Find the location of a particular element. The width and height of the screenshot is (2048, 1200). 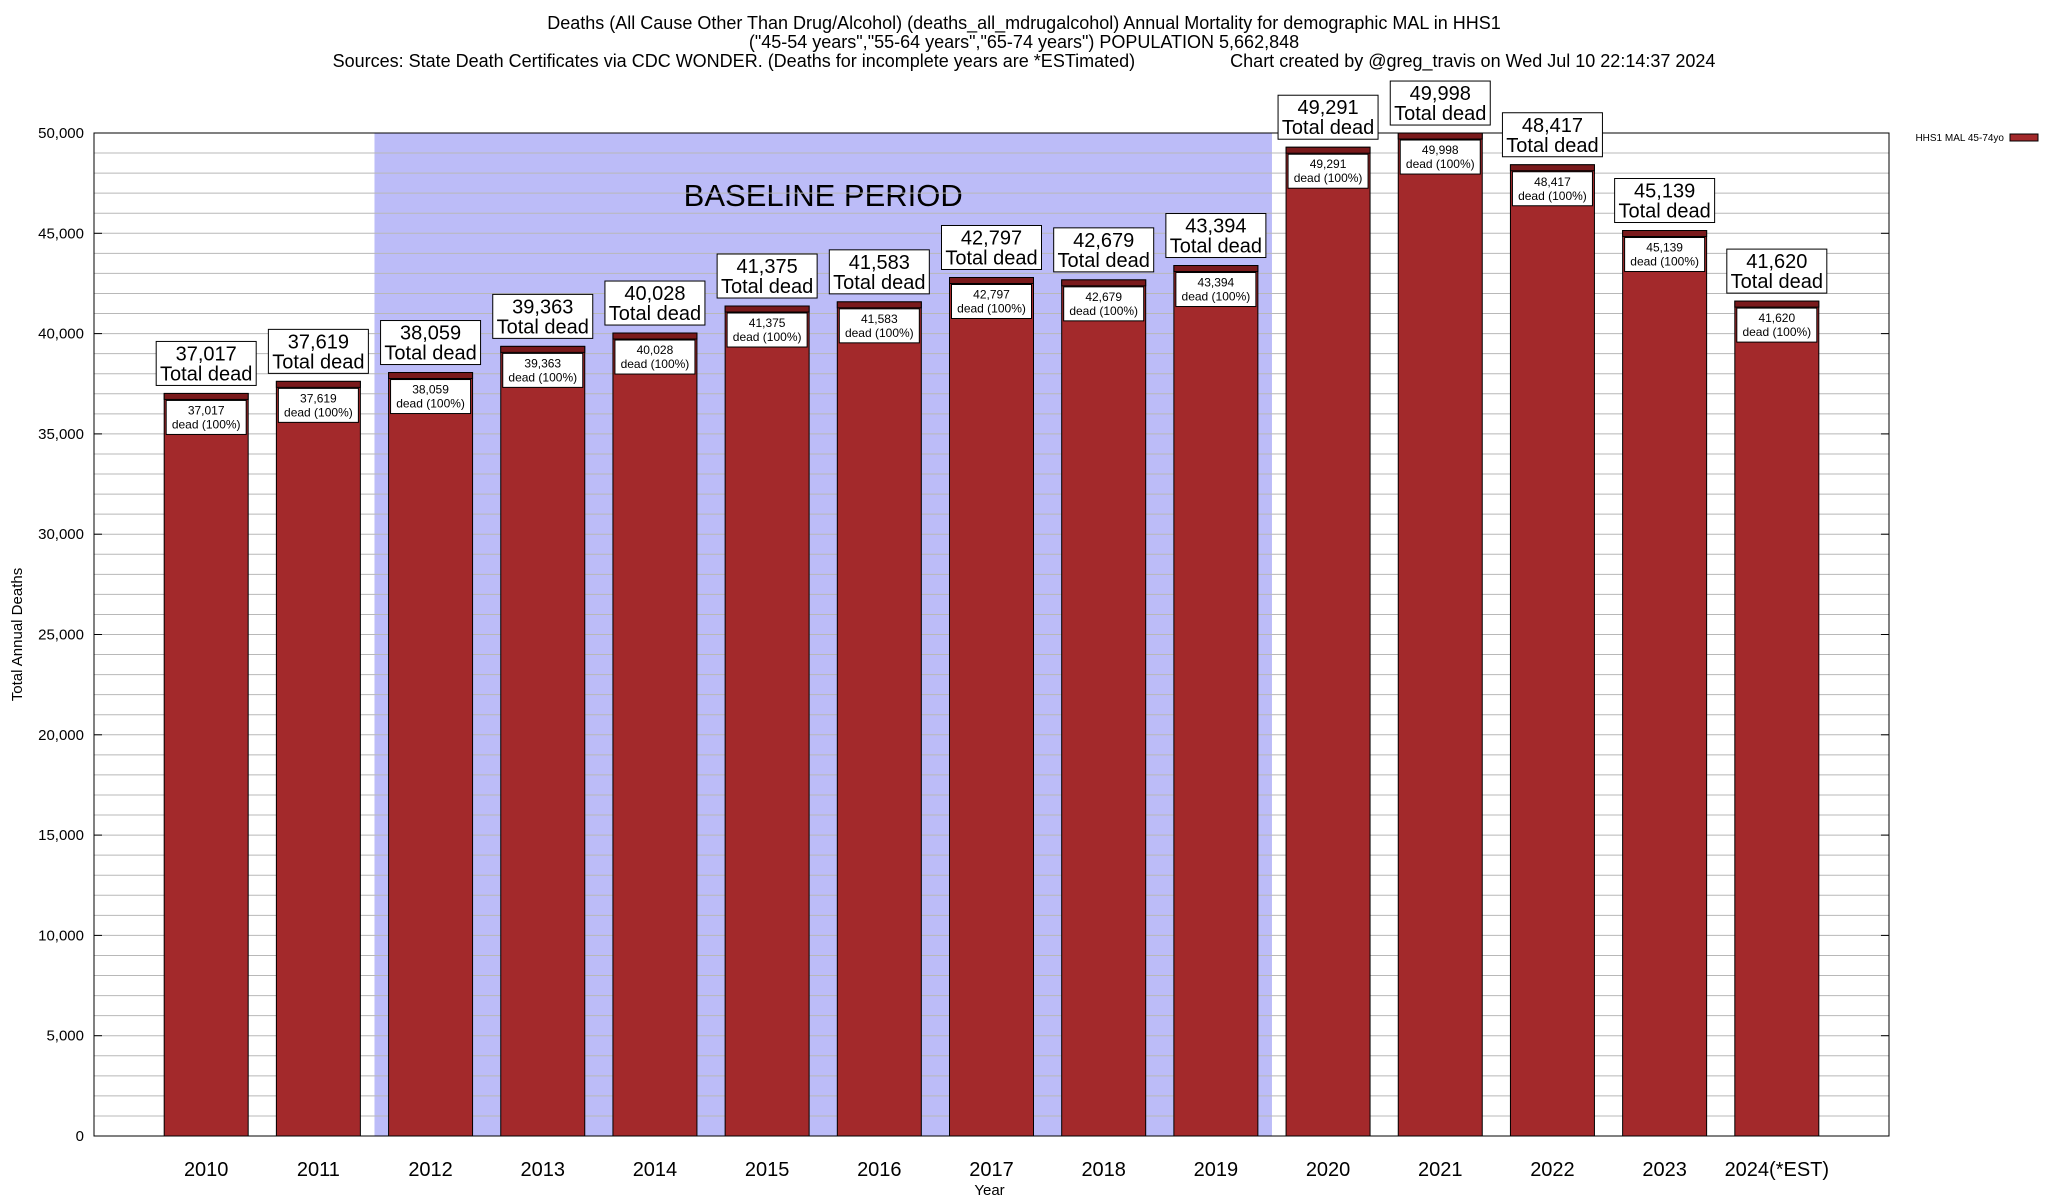

x-tick-label: 2013 is located at coordinates (543, 1170).